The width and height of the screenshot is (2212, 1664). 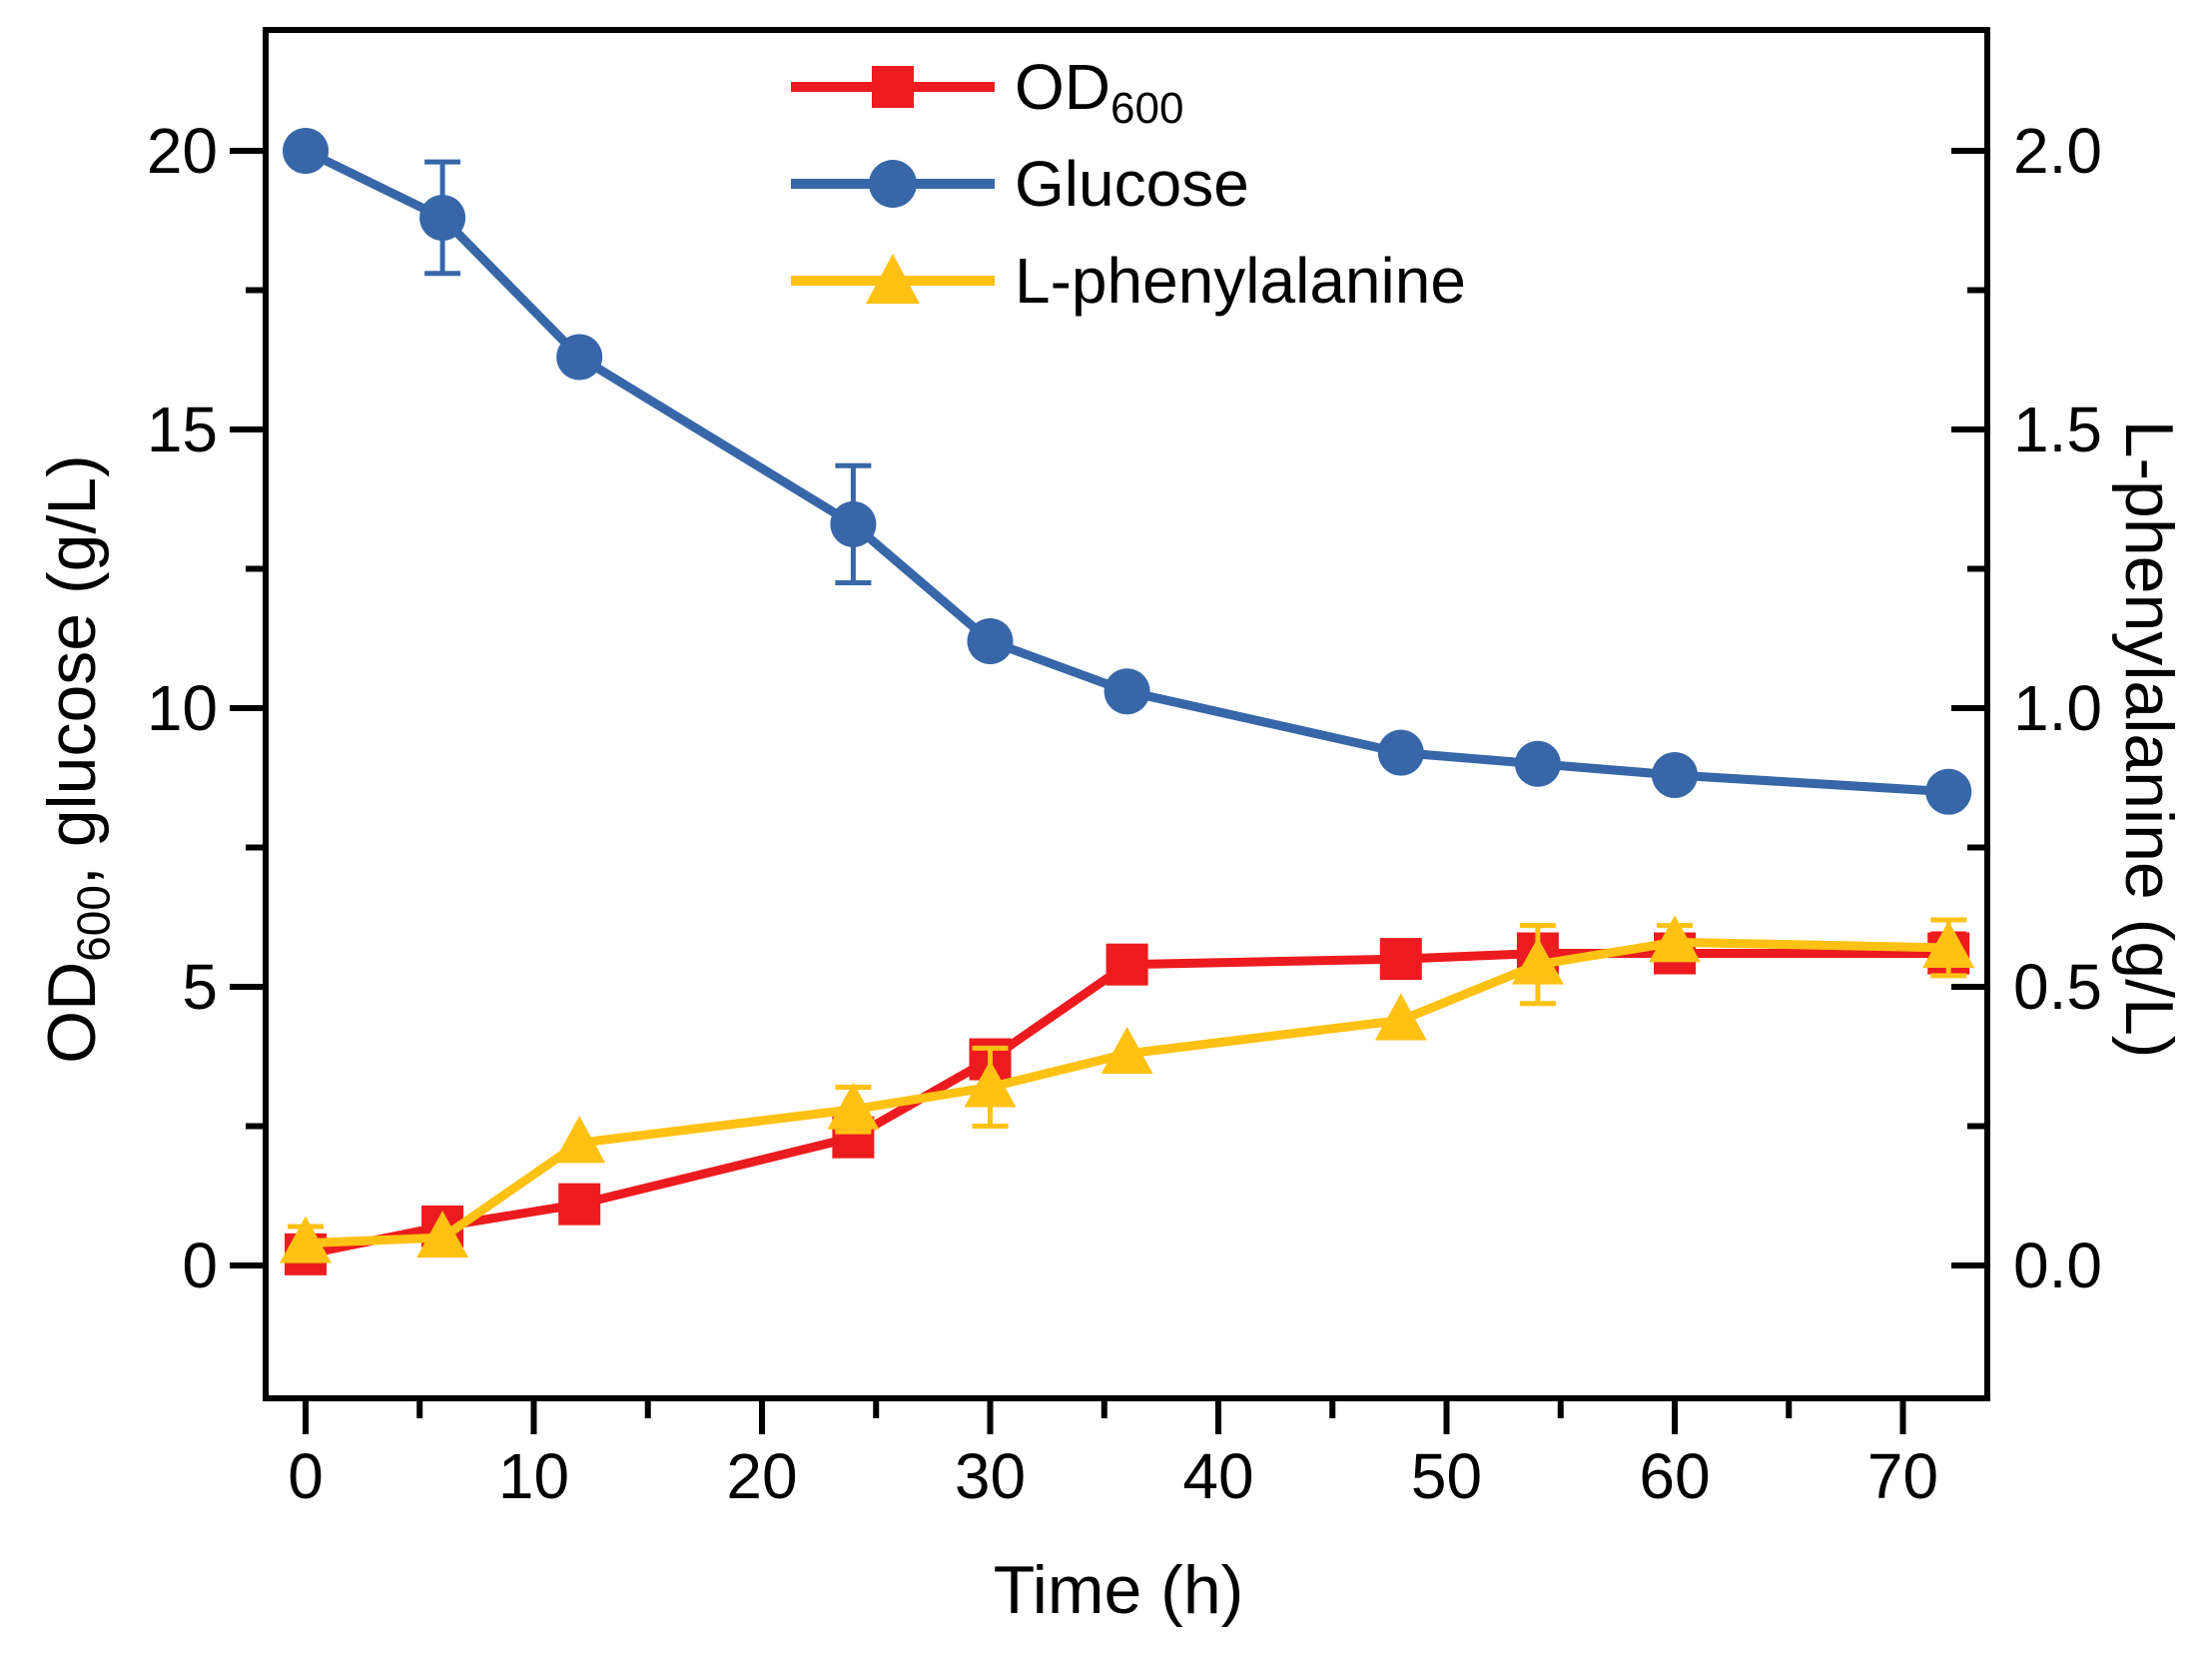 What do you see at coordinates (1446, 1476) in the screenshot?
I see `x-tick-label-50: 50` at bounding box center [1446, 1476].